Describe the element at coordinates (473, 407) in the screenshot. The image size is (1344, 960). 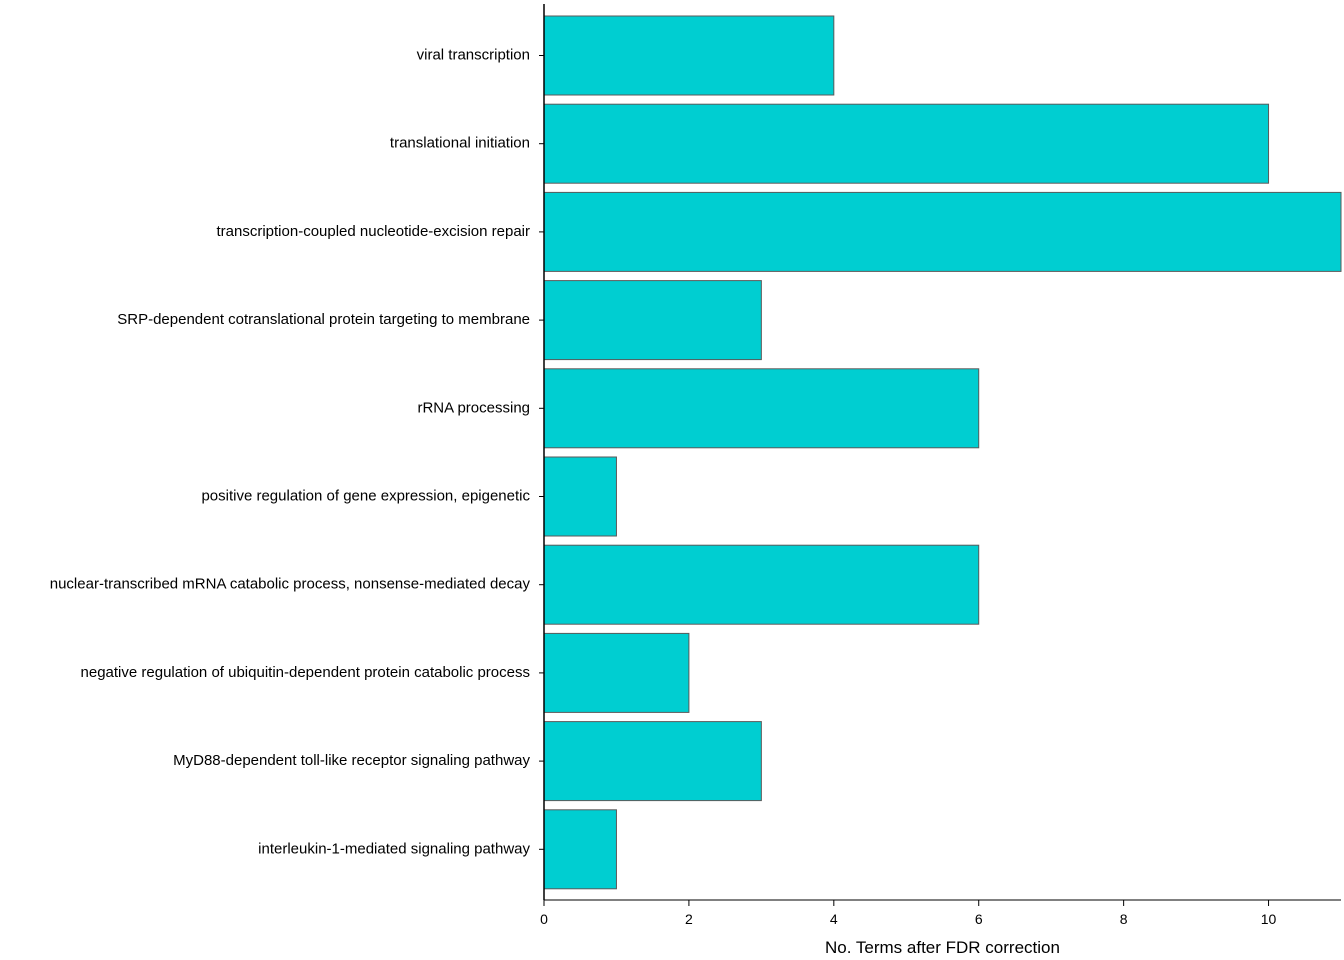
I see `category-label: rRNA processing` at that location.